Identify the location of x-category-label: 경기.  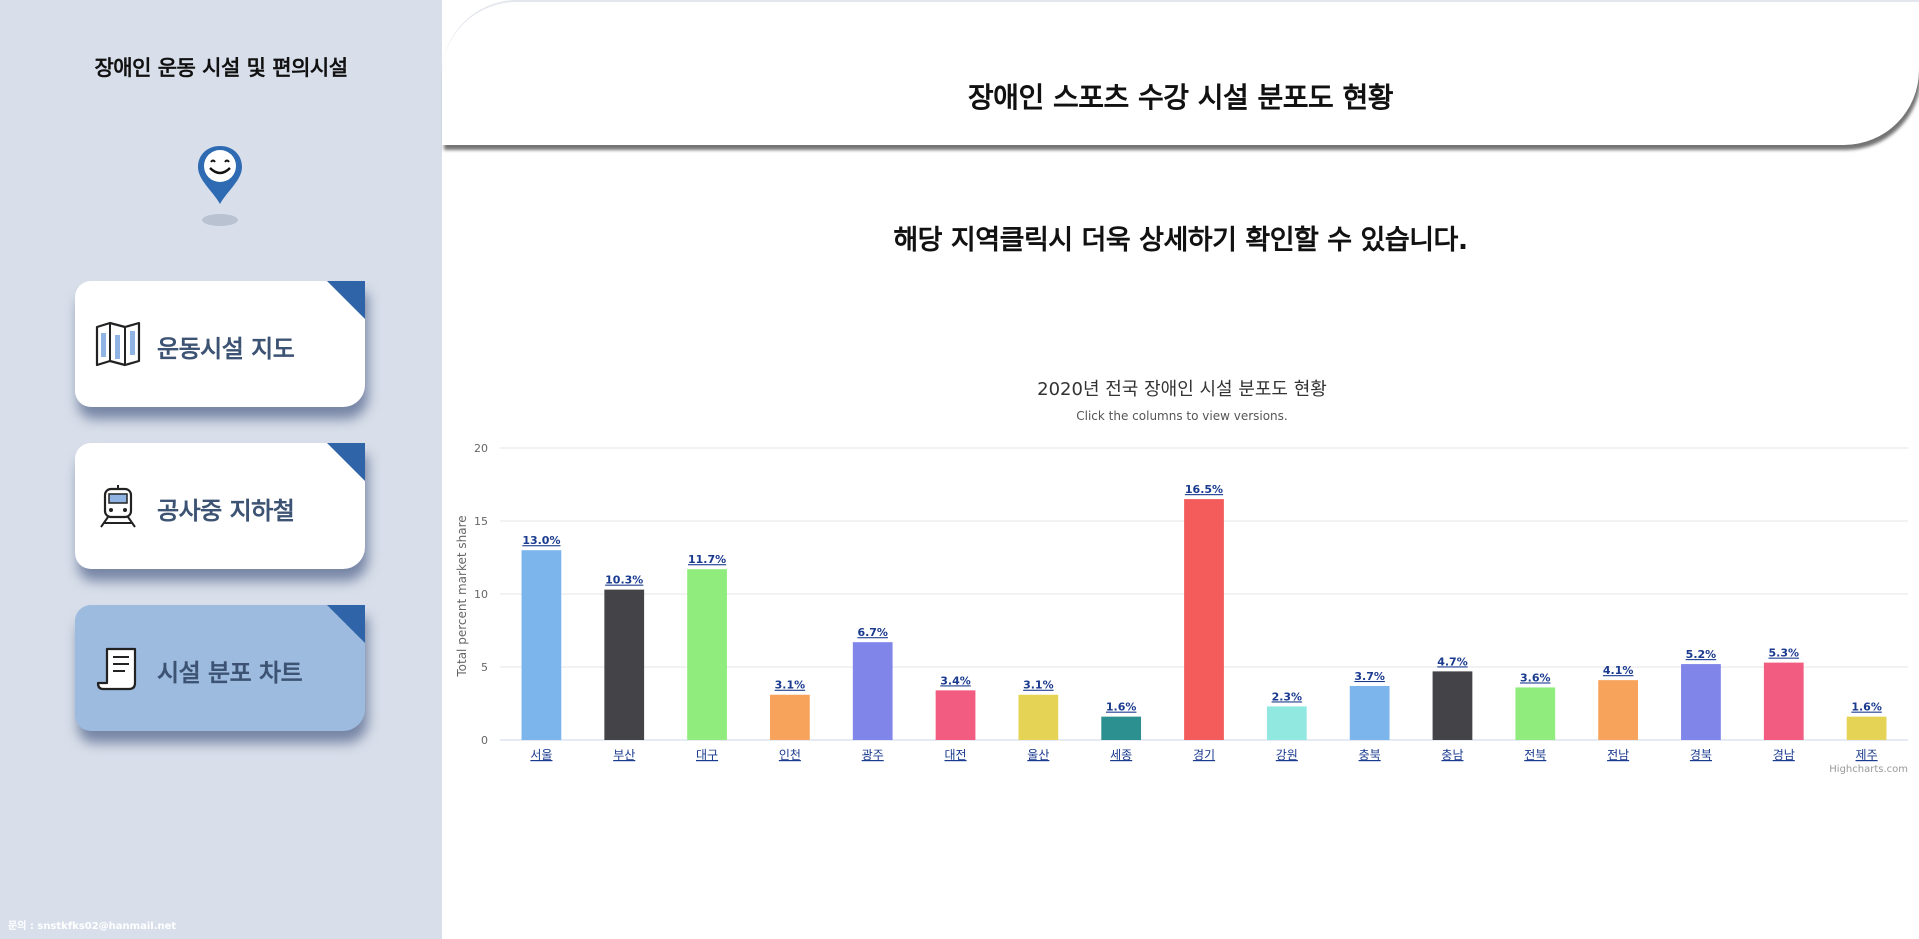
(1204, 755).